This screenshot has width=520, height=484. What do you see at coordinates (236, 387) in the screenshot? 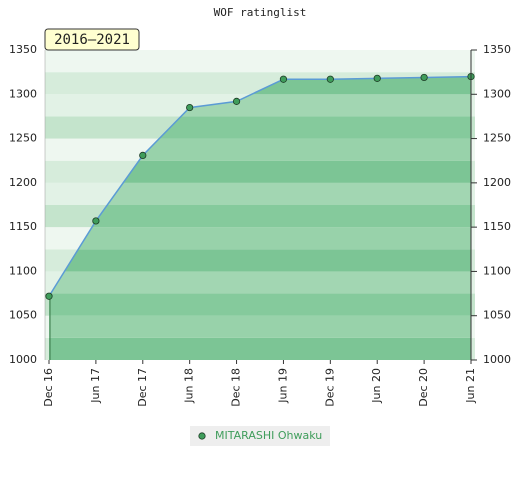
I see `x-tick-label: Dec 18` at bounding box center [236, 387].